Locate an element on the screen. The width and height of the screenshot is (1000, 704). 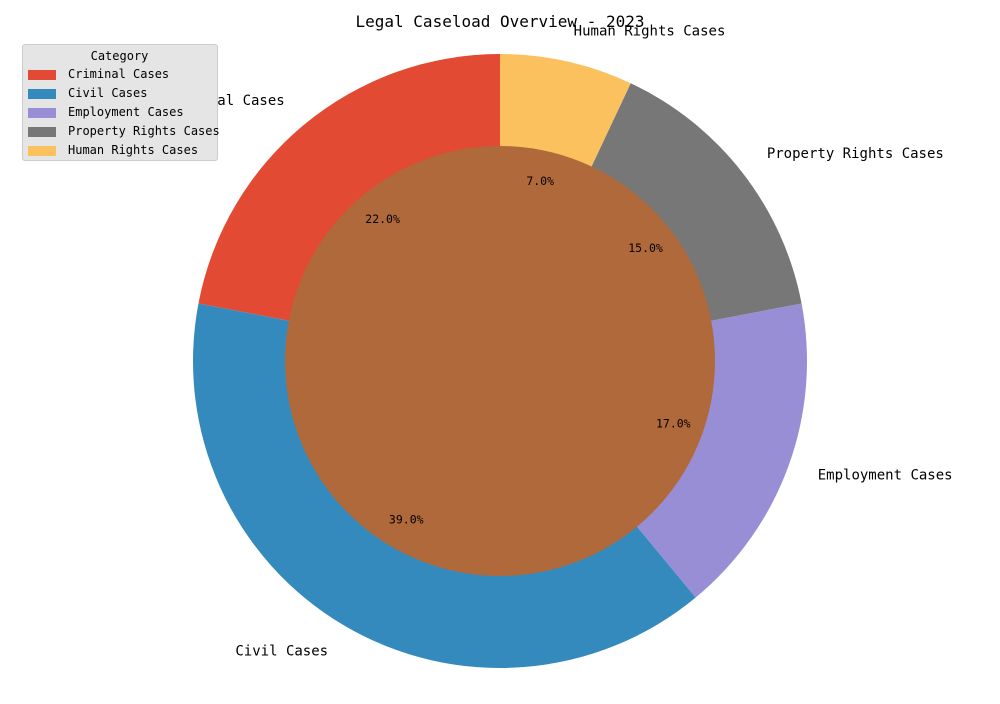
slice-label: Human Rights Cases is located at coordinates (650, 31).